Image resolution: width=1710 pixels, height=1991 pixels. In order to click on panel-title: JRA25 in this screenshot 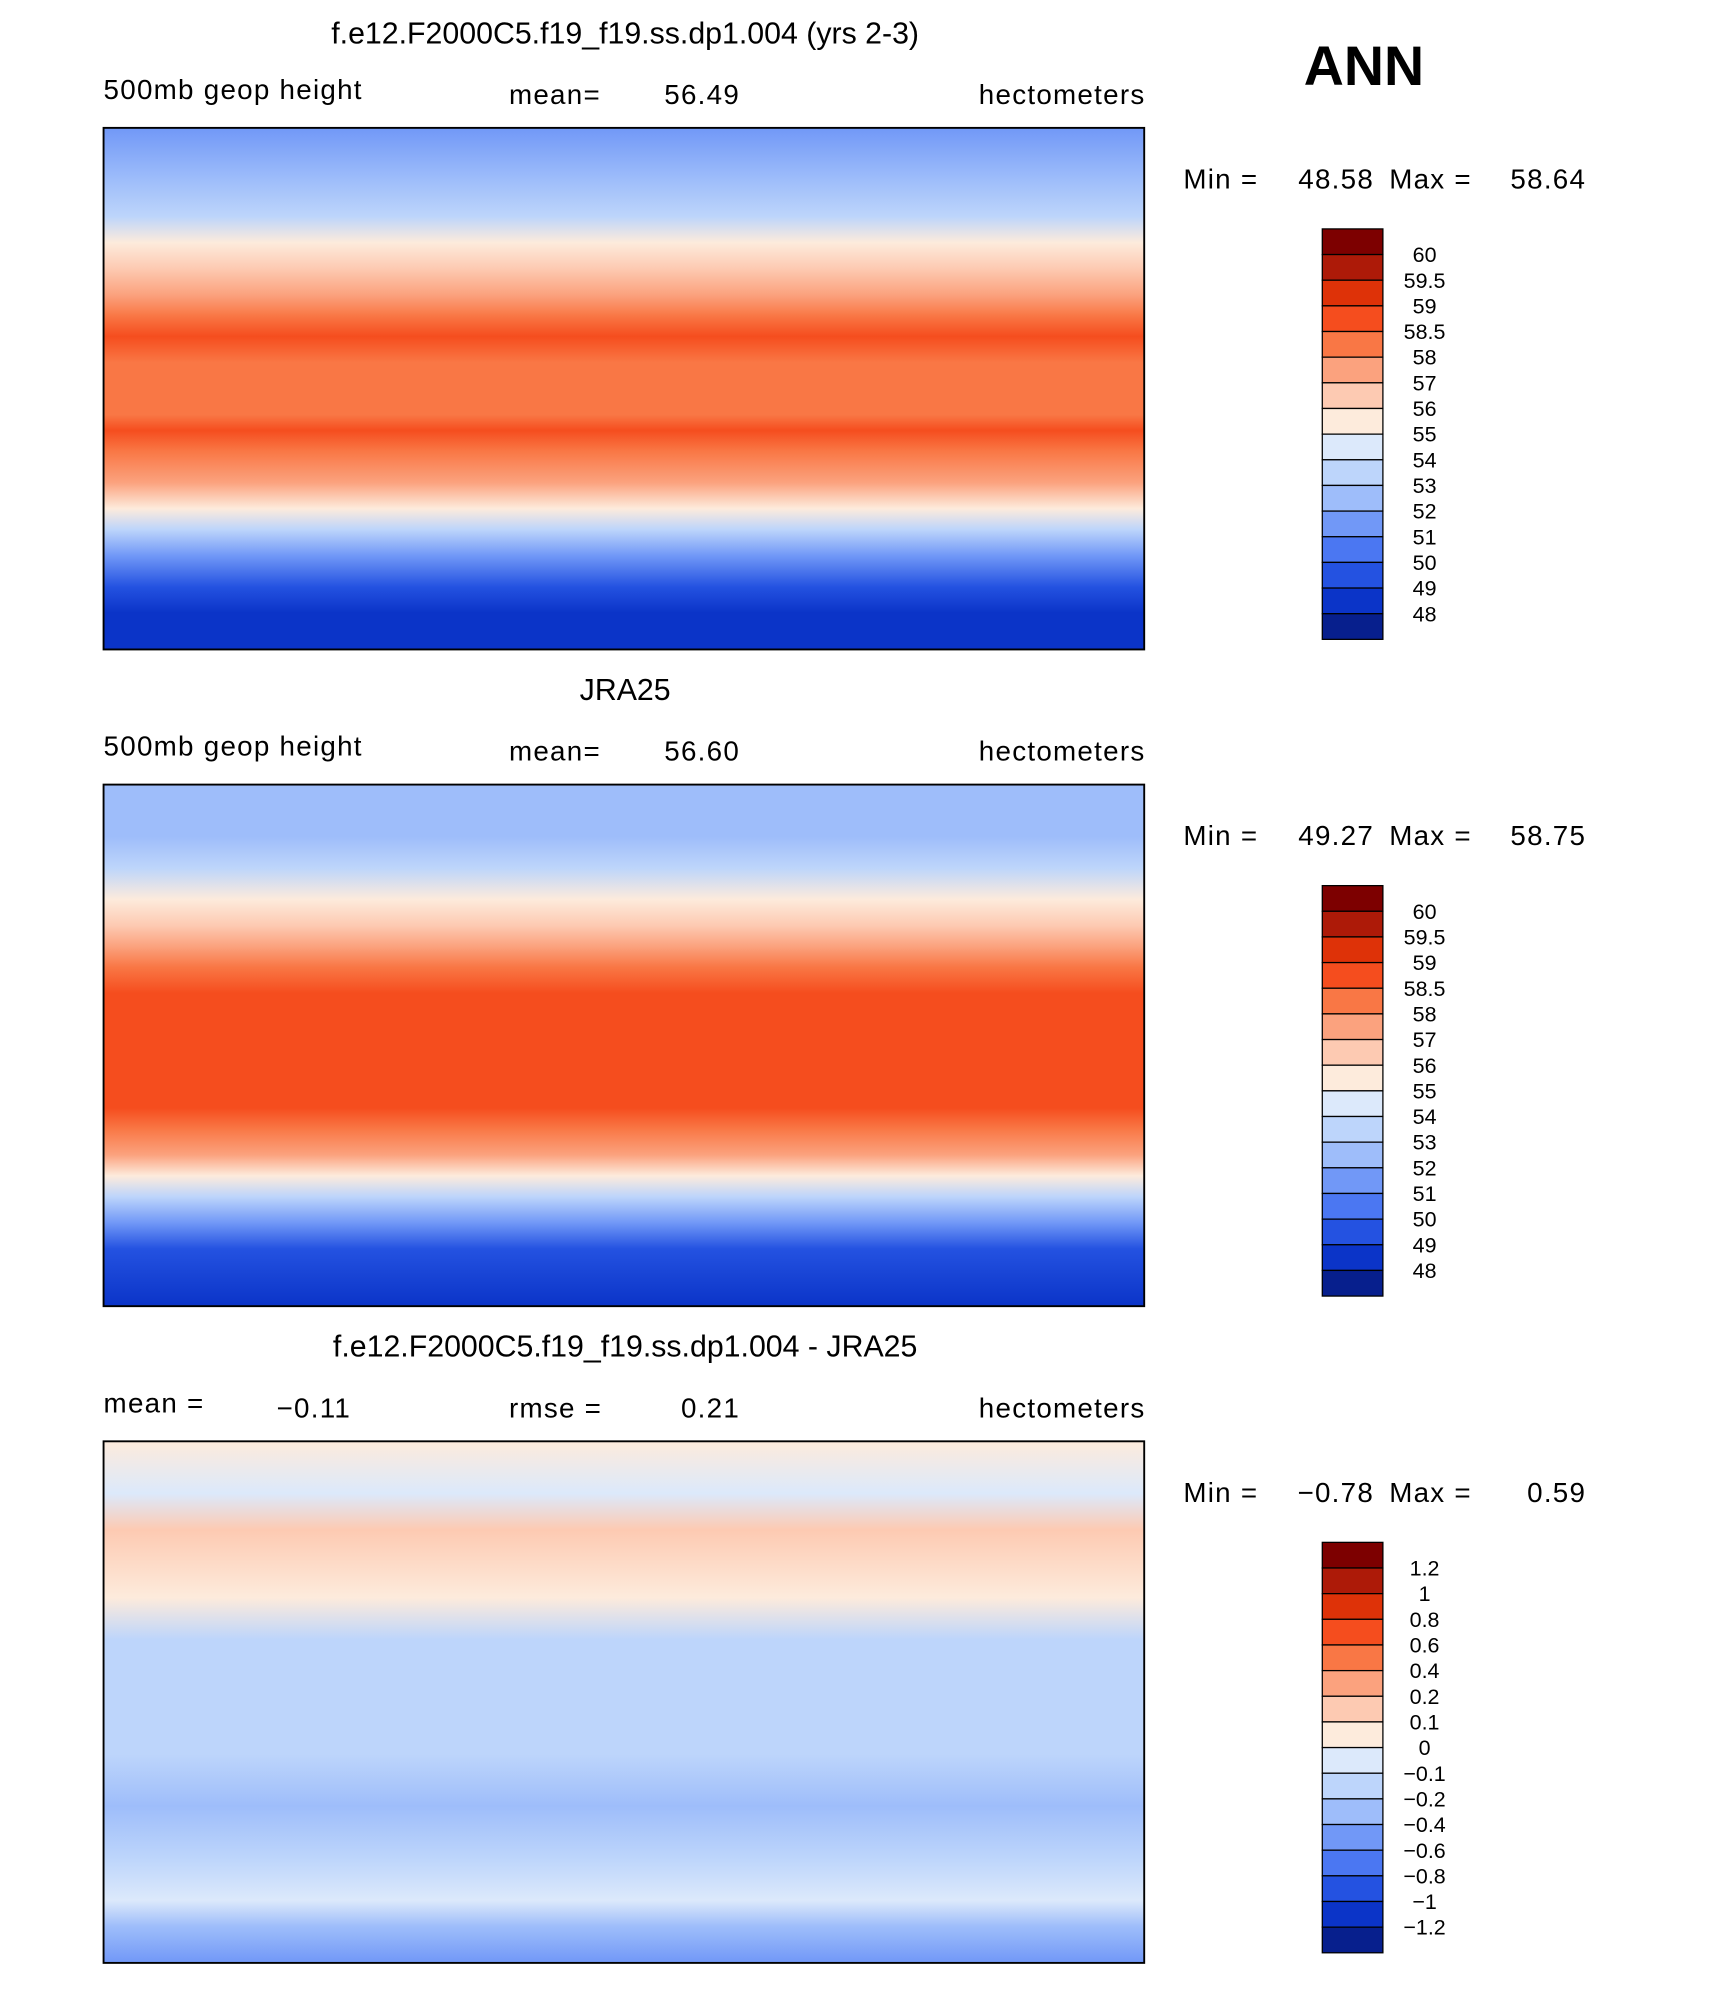, I will do `click(625, 690)`.